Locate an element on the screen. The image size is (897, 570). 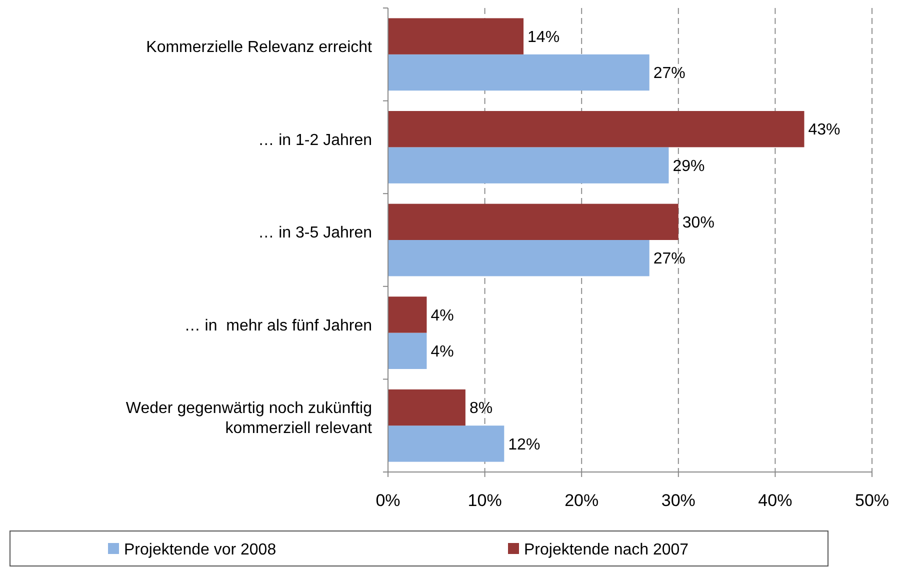
data-label: 8% is located at coordinates (481, 409).